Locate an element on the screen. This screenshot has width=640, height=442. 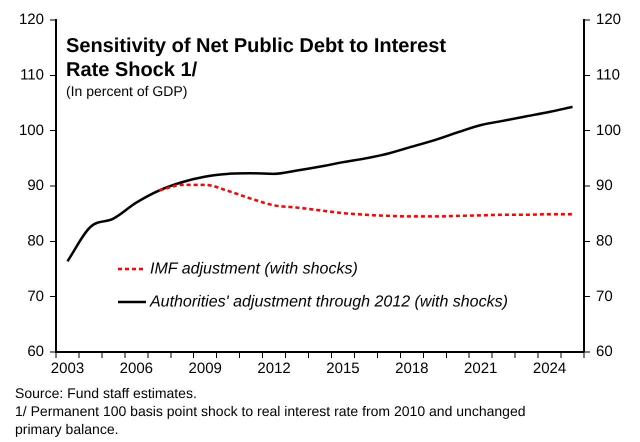
x-tick-label: 2015 is located at coordinates (343, 369).